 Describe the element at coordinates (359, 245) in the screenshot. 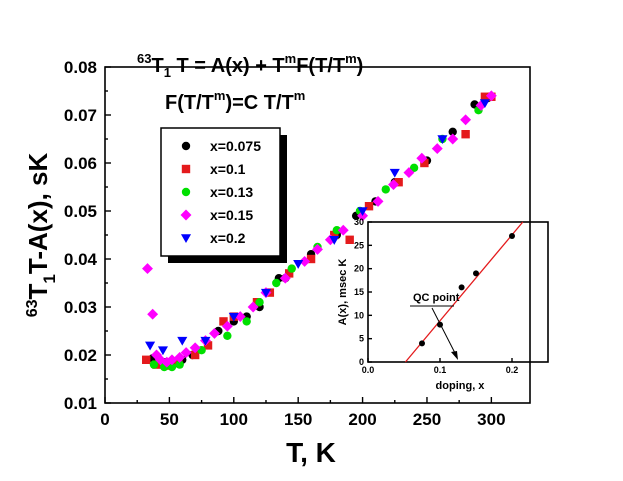

I see `inset-y-tick-label: 25` at that location.